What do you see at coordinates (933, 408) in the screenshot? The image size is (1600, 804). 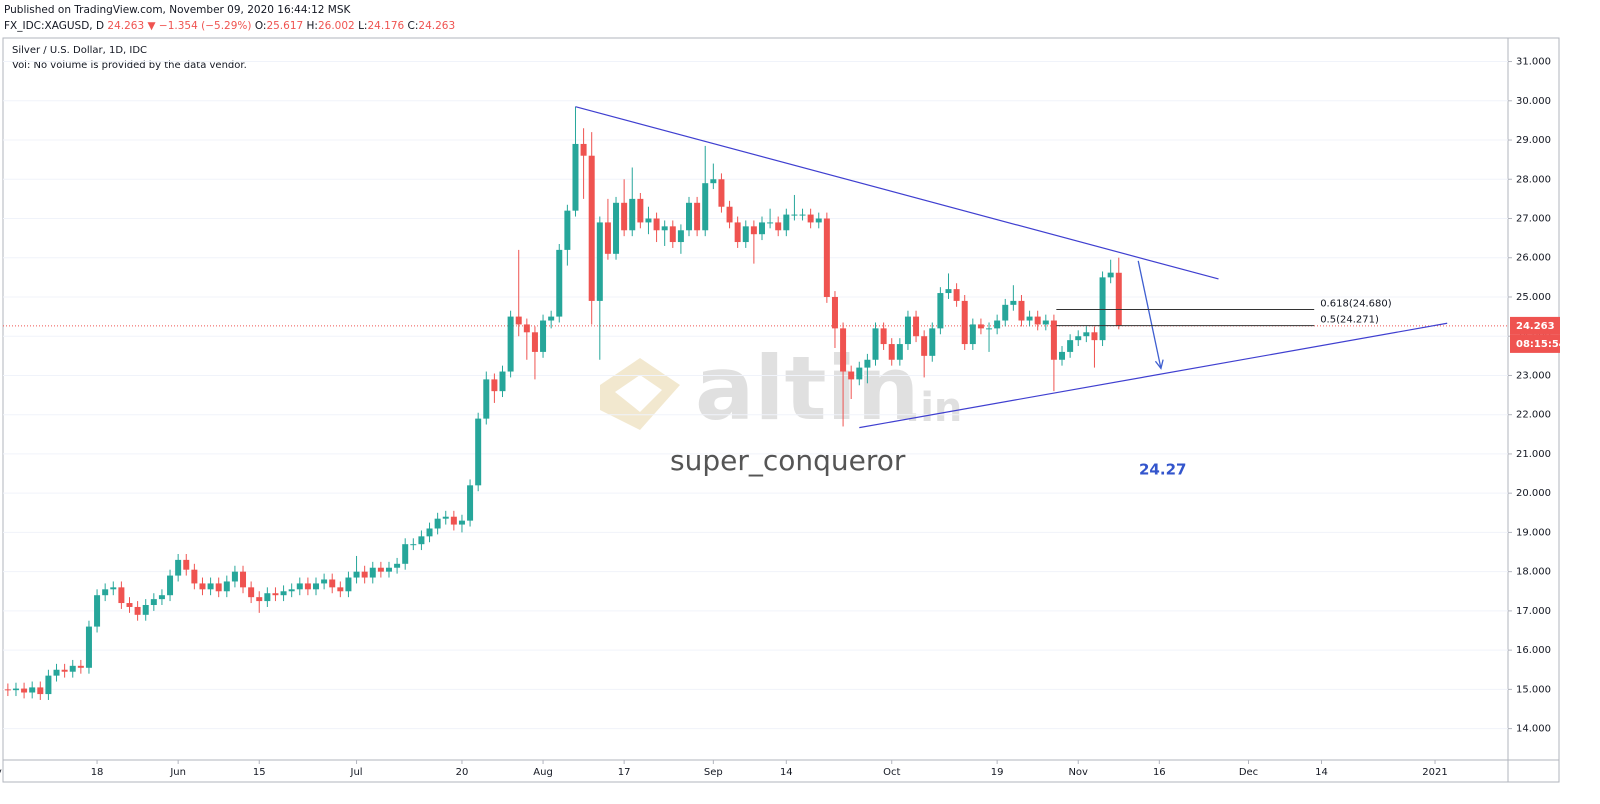 I see `watermark-suffix: .in` at bounding box center [933, 408].